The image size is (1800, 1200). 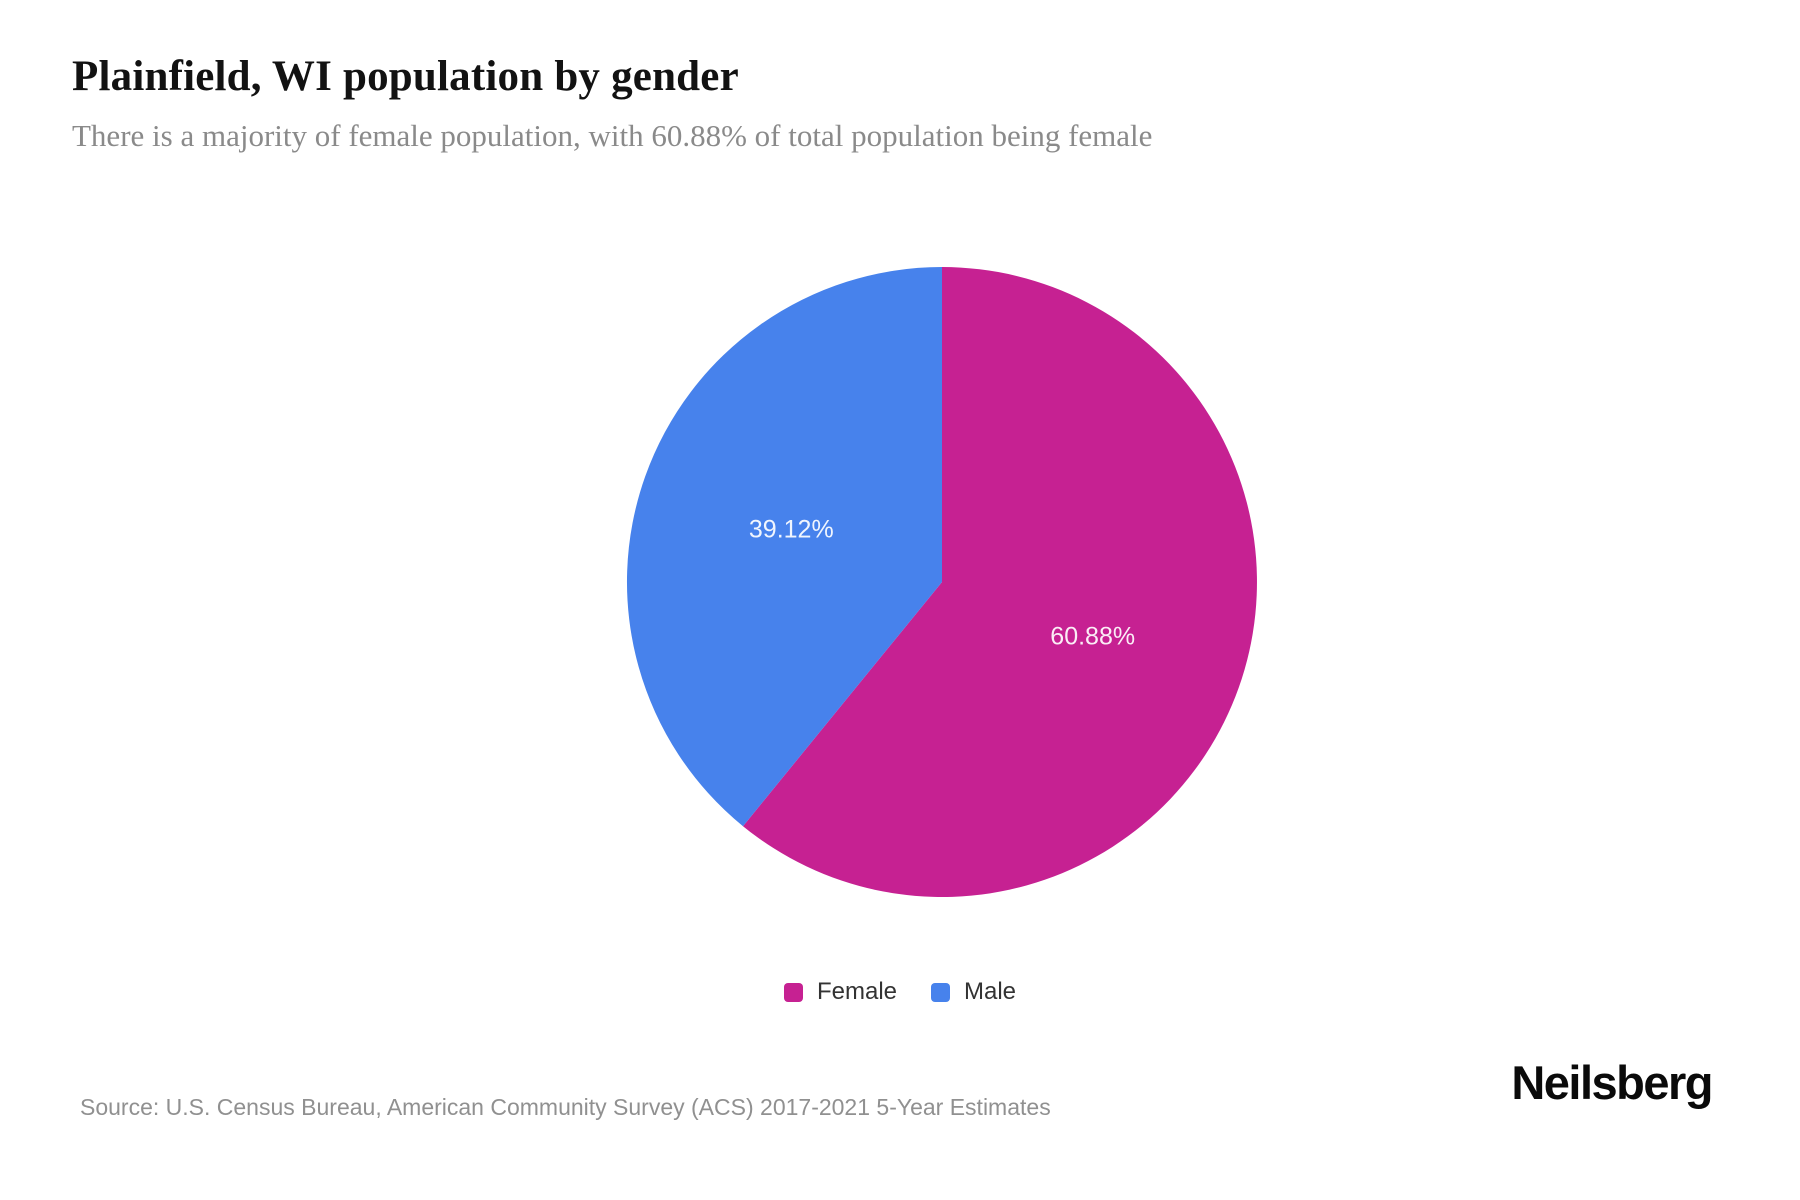 What do you see at coordinates (793, 992) in the screenshot?
I see `female-swatch-icon` at bounding box center [793, 992].